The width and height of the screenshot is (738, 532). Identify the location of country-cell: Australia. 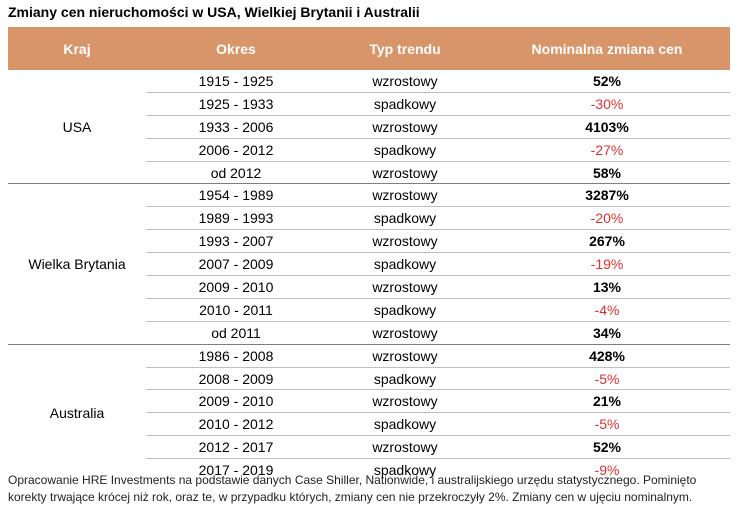
(77, 412).